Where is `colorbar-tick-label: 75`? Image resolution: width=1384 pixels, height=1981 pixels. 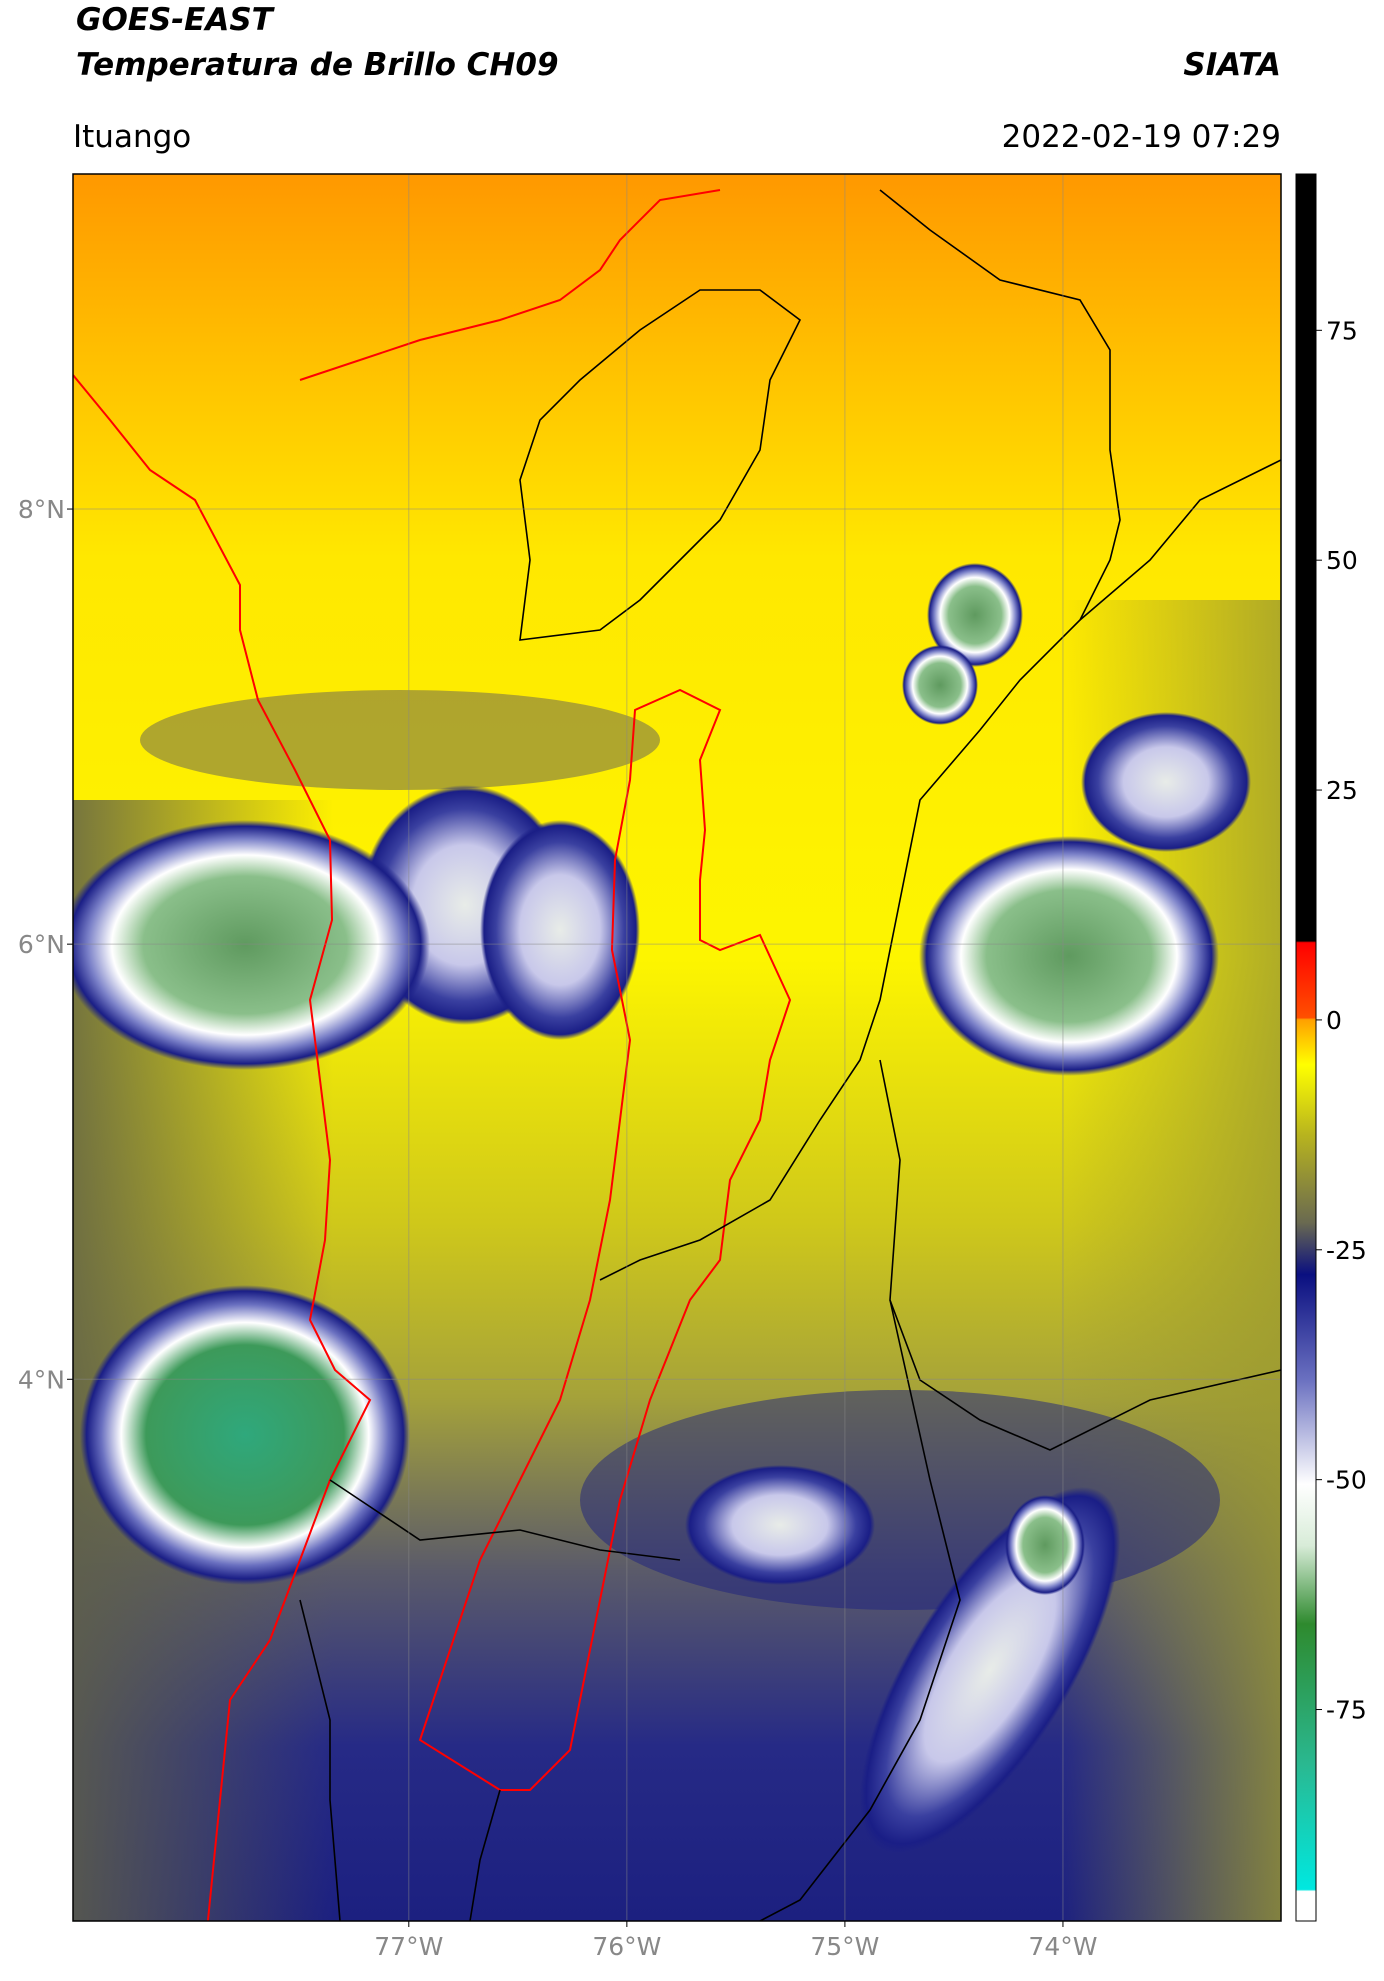
colorbar-tick-label: 75 is located at coordinates (1342, 330).